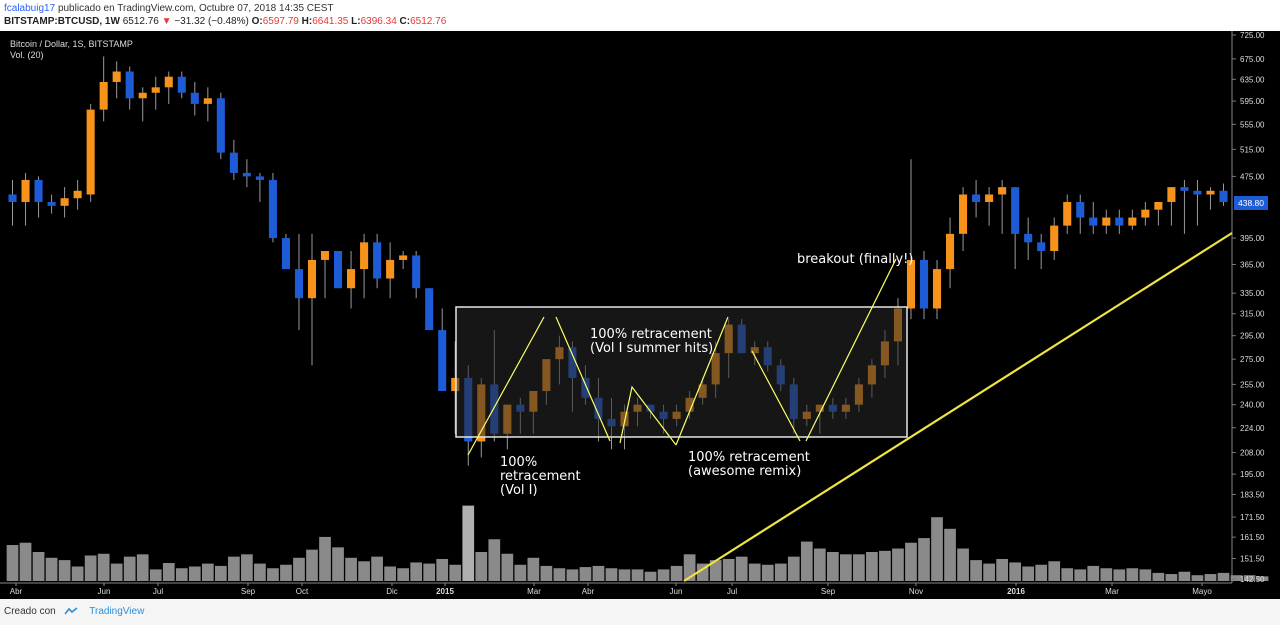  What do you see at coordinates (16, 591) in the screenshot?
I see `x-tick-label: Abr` at bounding box center [16, 591].